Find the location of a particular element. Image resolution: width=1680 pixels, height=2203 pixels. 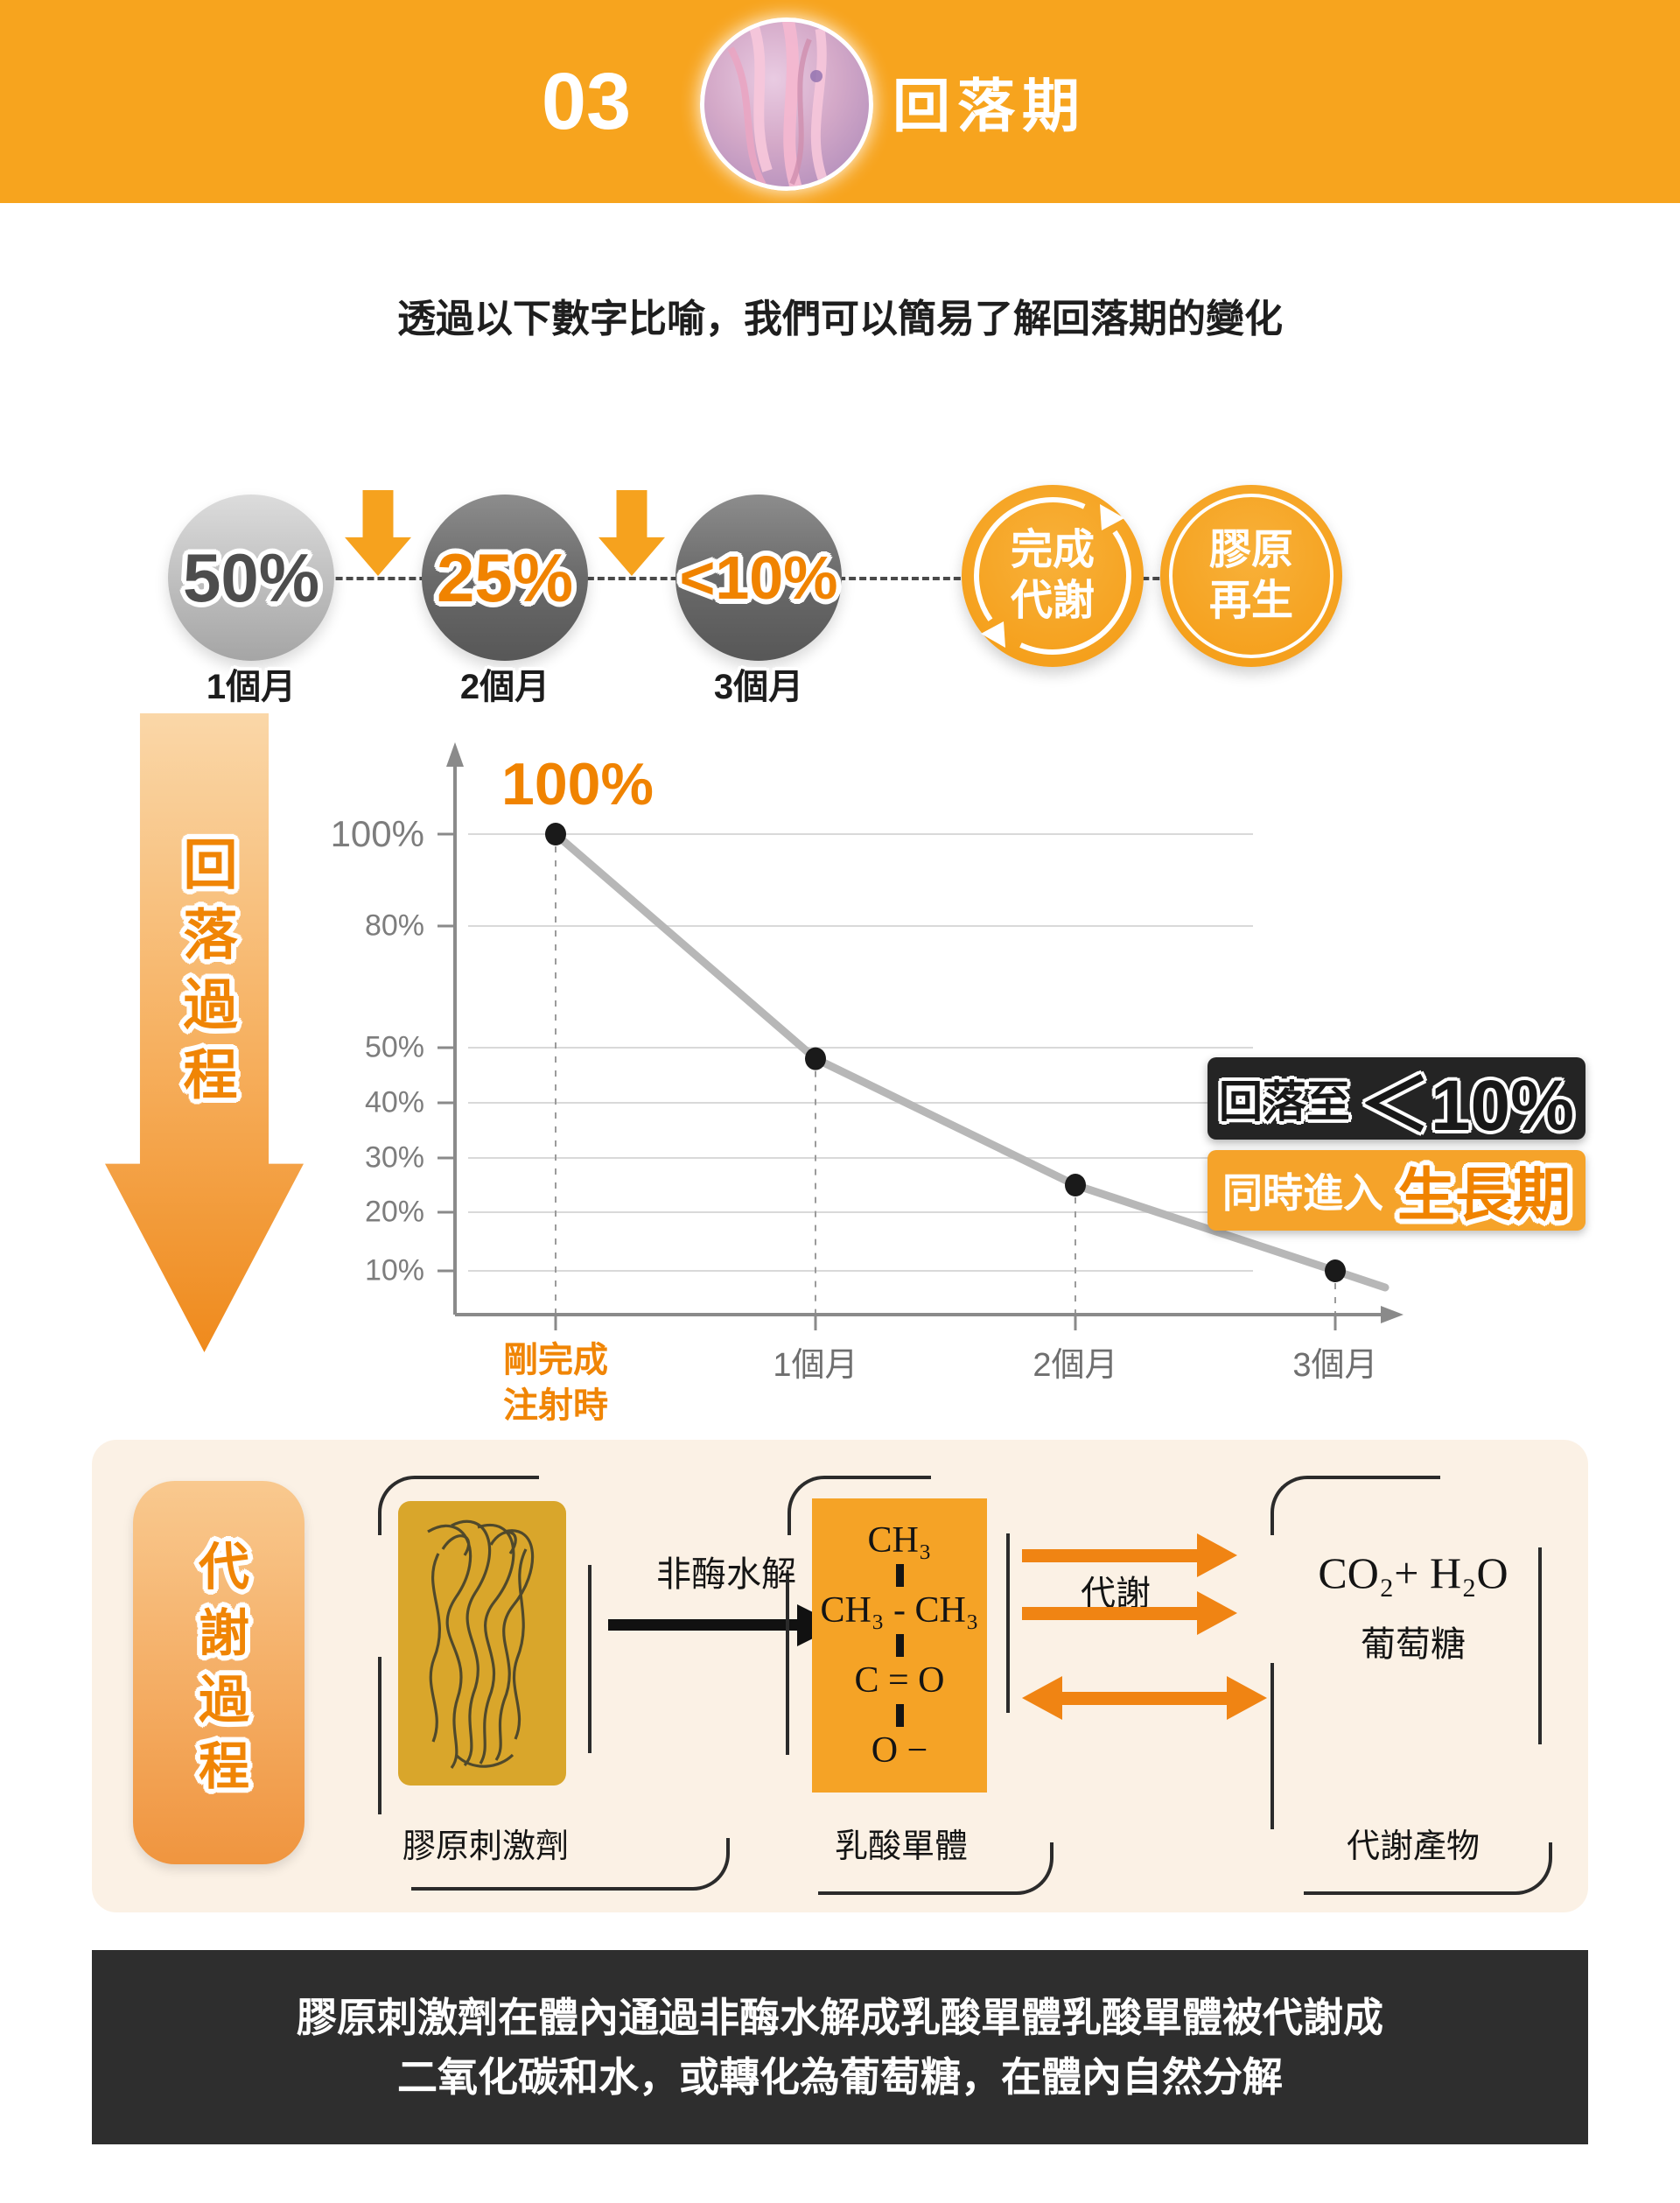

ring-circle-line2: 再生 is located at coordinates (1250, 601).